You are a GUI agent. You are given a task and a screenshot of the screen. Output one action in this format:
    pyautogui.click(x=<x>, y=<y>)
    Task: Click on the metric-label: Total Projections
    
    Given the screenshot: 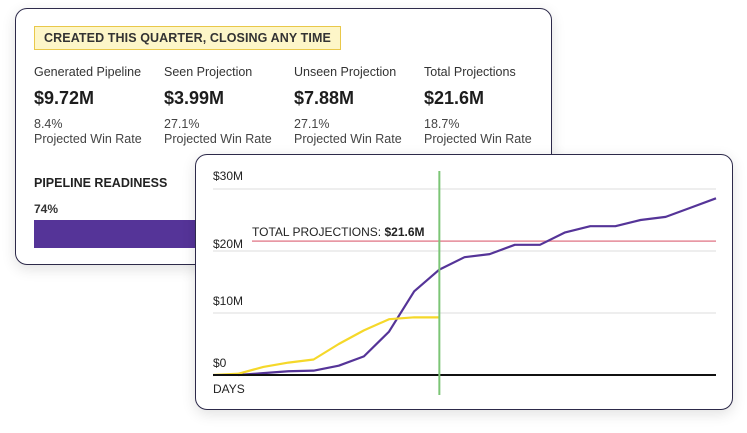 What is the action you would take?
    pyautogui.click(x=470, y=72)
    